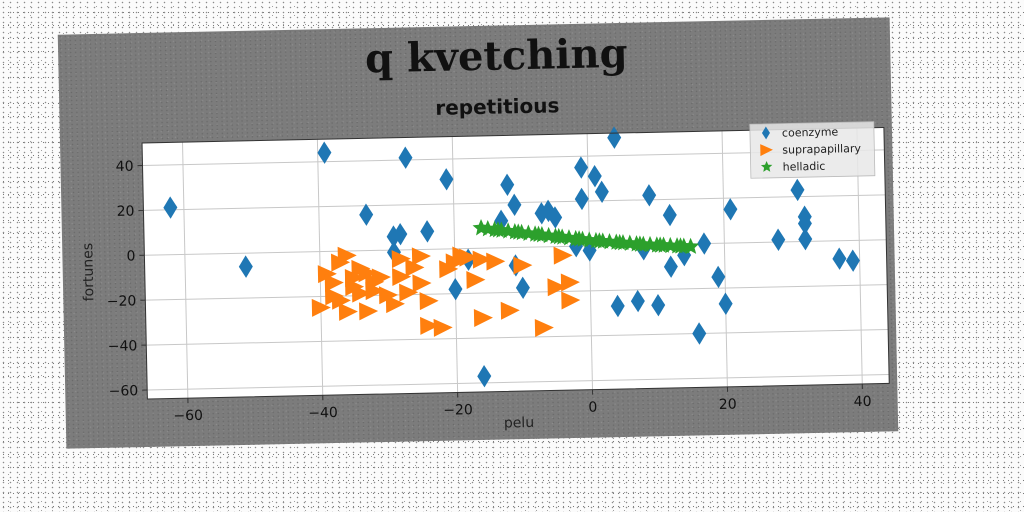 This screenshot has height=512, width=1024. What do you see at coordinates (88, 272) in the screenshot?
I see `y-axis-label: fortunes` at bounding box center [88, 272].